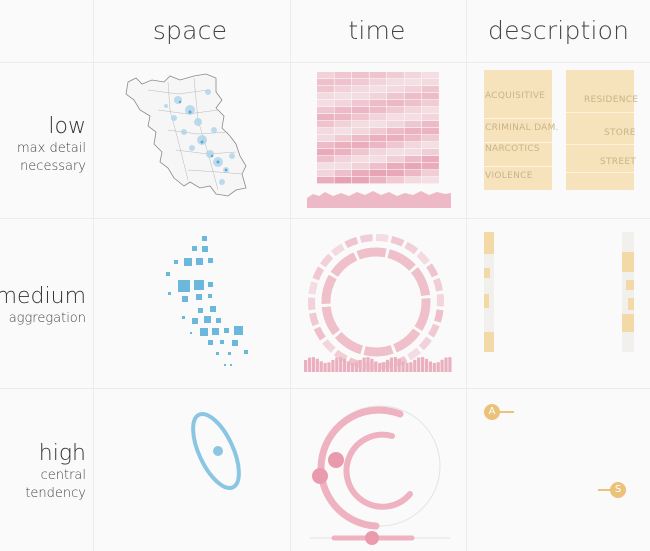 The width and height of the screenshot is (650, 551). What do you see at coordinates (190, 30) in the screenshot?
I see `column-header-space: space` at bounding box center [190, 30].